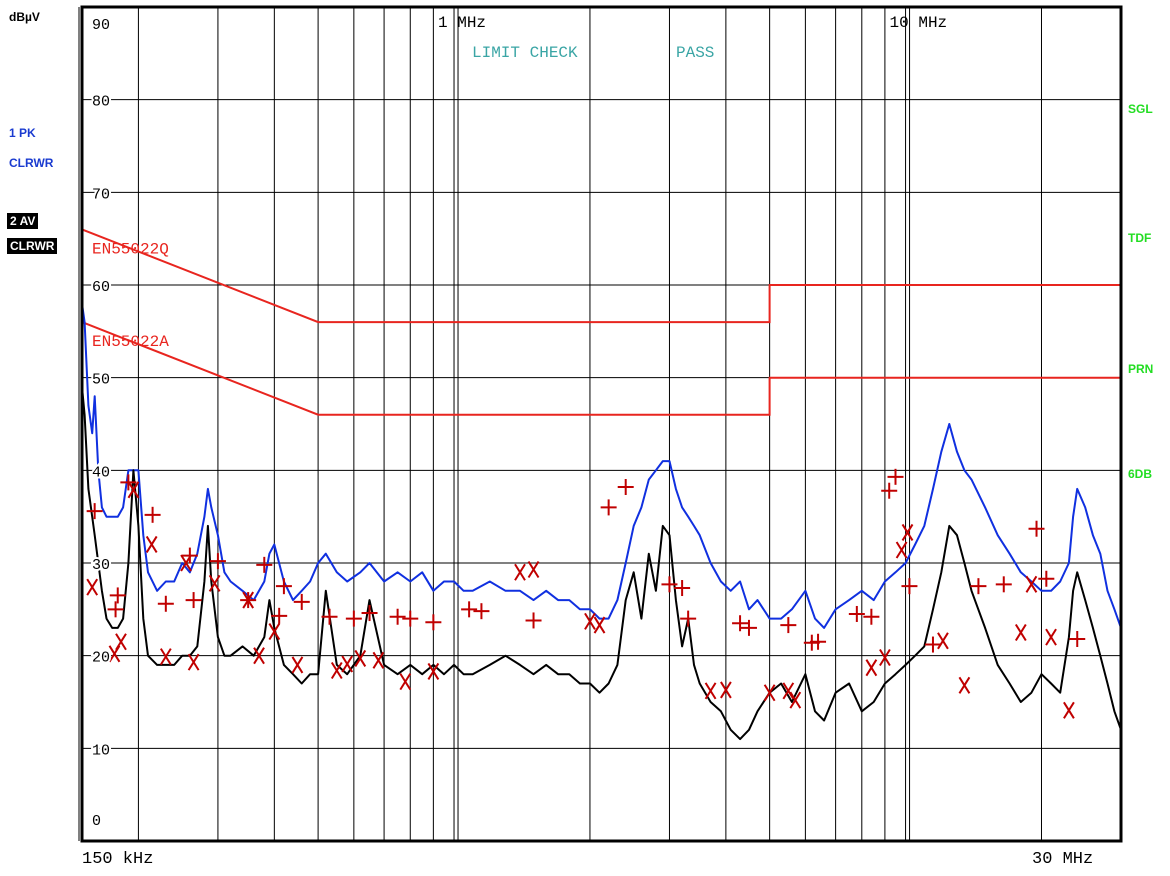  Describe the element at coordinates (24, 17) in the screenshot. I see `unit-label: dBµV` at that location.